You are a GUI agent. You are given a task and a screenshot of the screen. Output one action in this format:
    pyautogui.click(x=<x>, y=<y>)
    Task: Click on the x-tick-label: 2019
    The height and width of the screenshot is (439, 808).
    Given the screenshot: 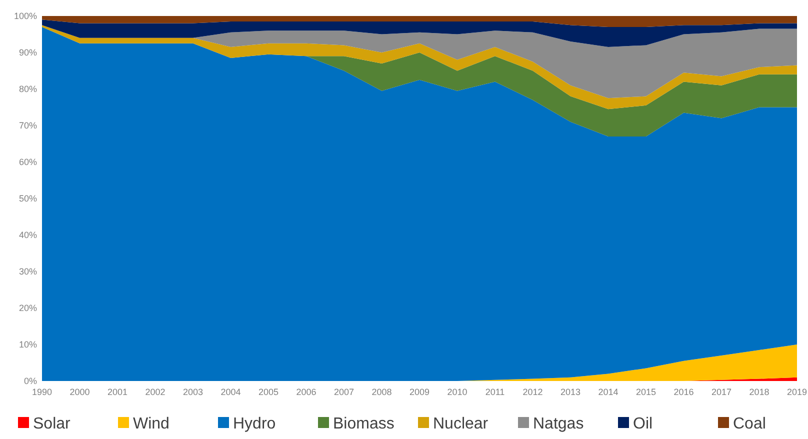 What is the action you would take?
    pyautogui.click(x=797, y=392)
    